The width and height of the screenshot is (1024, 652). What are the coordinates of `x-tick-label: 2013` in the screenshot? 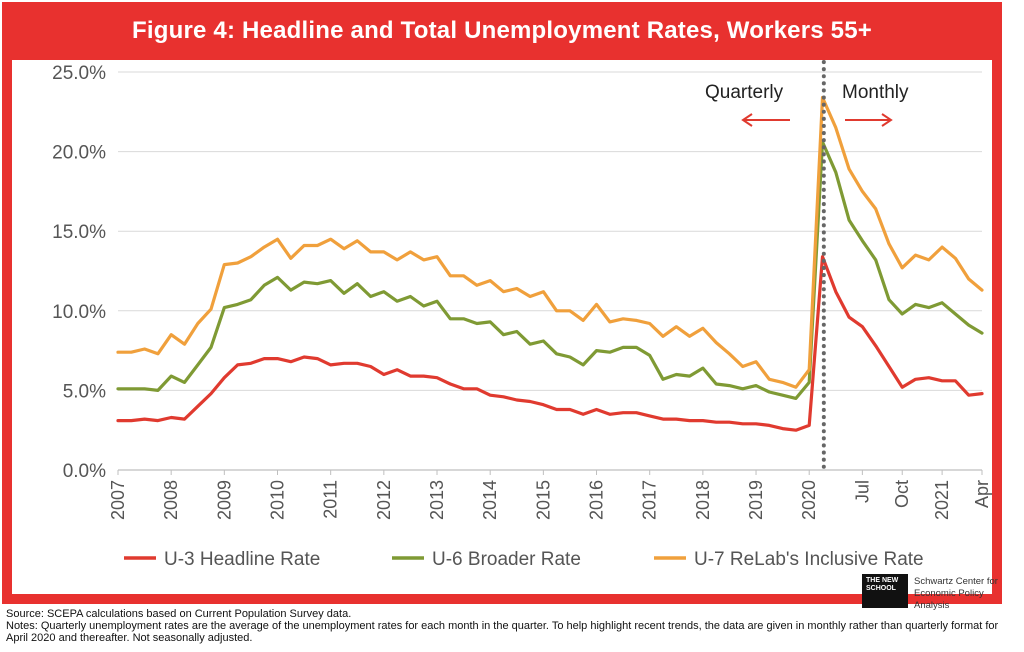 It's located at (437, 500).